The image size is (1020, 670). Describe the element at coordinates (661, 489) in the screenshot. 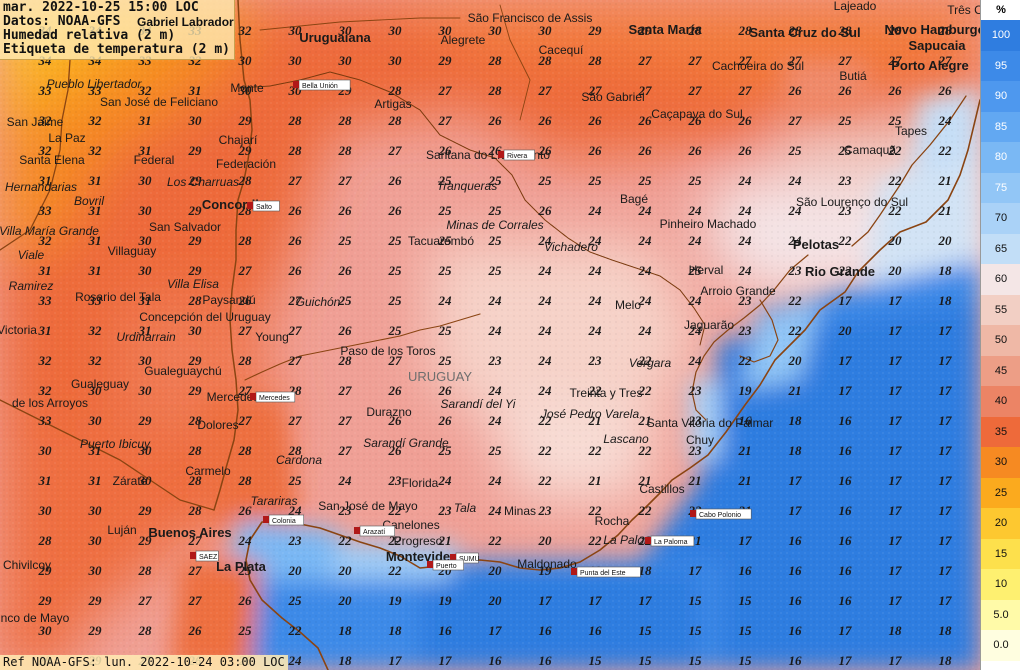

I see `city-label: Castillos` at that location.